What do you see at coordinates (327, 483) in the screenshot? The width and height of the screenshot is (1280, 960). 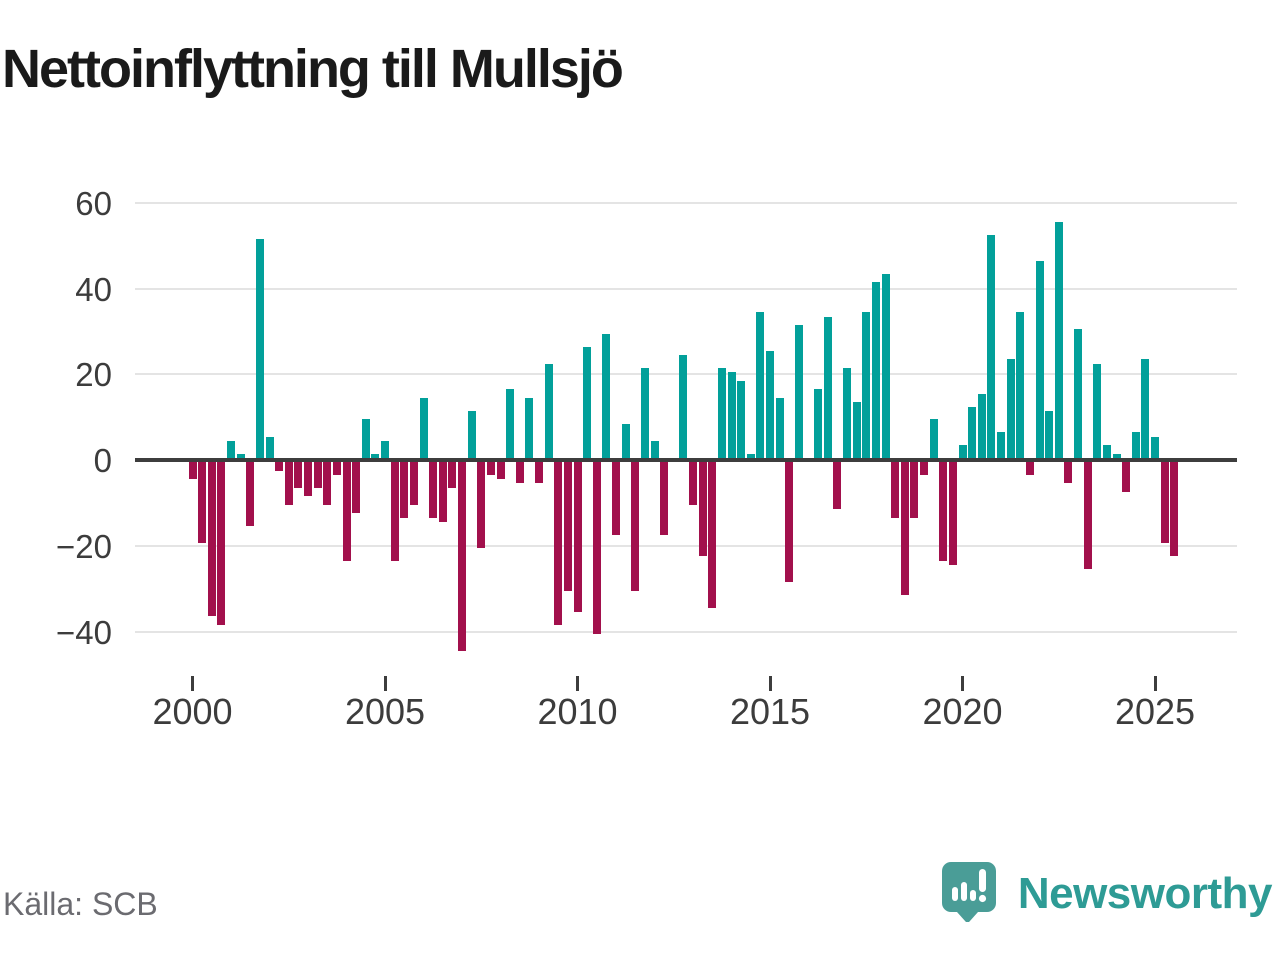 I see `bar-2003-q3` at bounding box center [327, 483].